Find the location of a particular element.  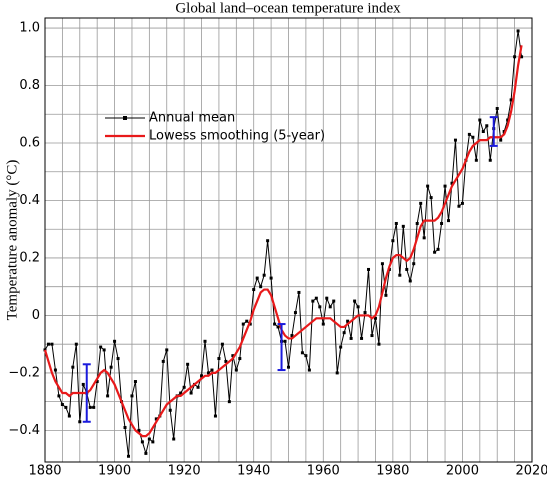

legend-marker is located at coordinates (125, 118).